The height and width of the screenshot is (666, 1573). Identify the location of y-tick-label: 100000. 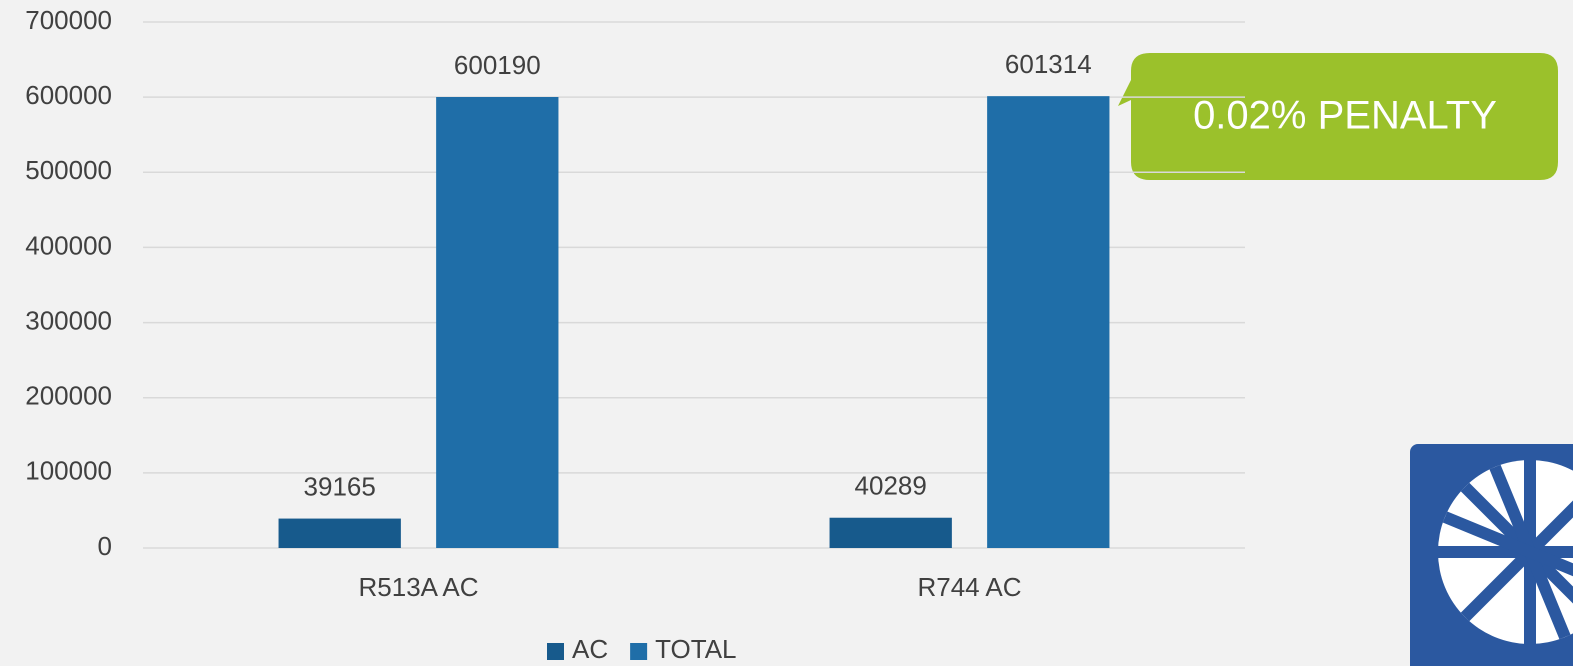
(68, 471).